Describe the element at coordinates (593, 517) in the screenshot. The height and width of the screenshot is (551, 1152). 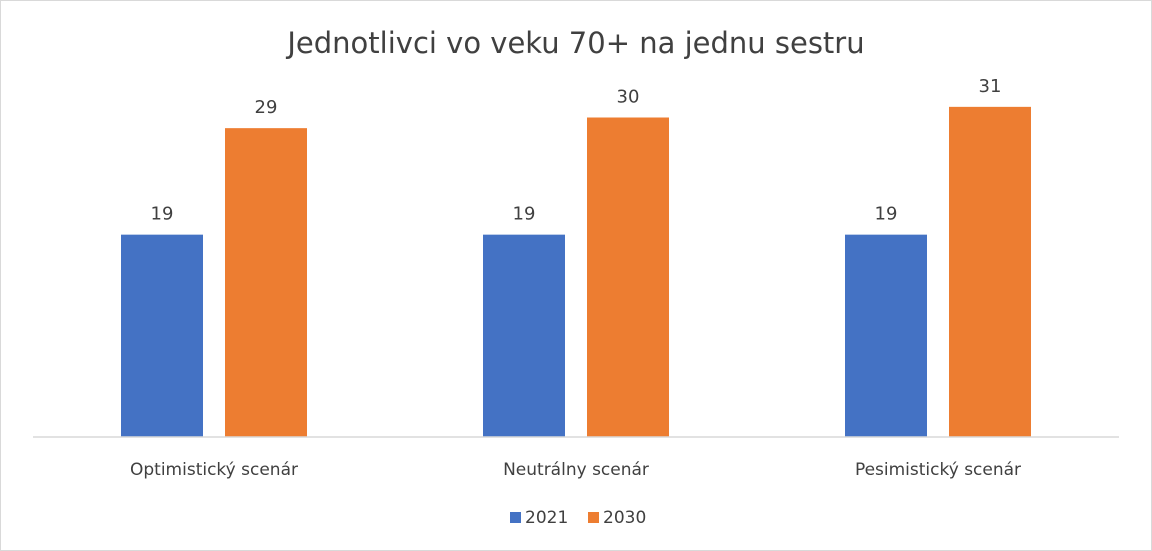
I see `legend-swatch-2030` at that location.